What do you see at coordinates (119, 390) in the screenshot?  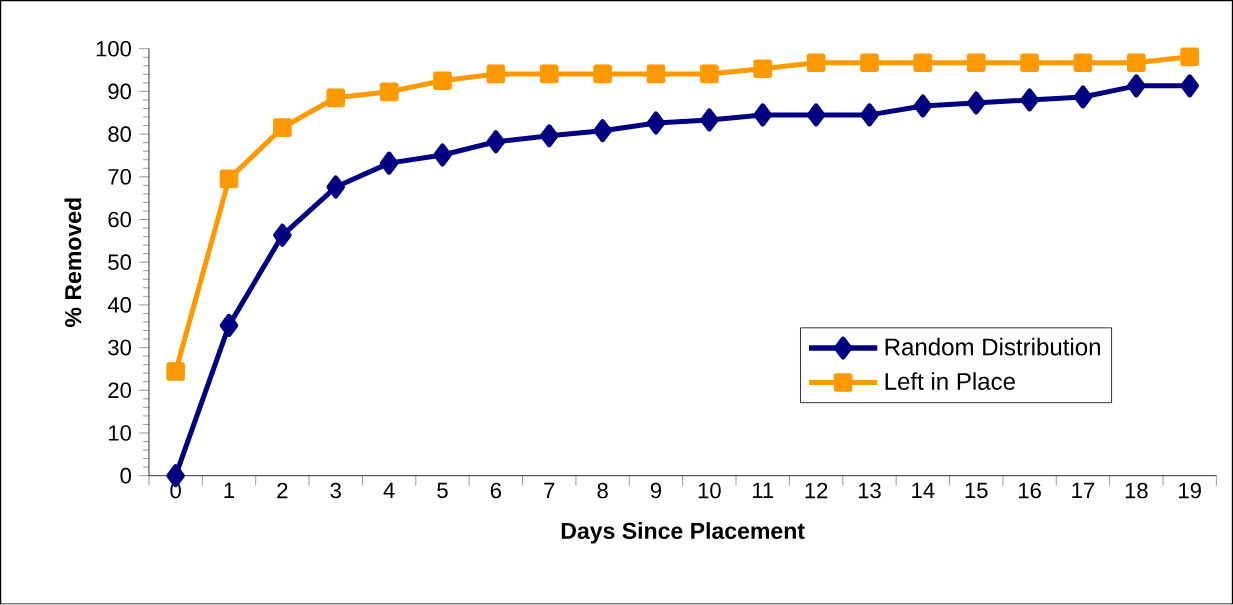 I see `y-tick-label: 20` at bounding box center [119, 390].